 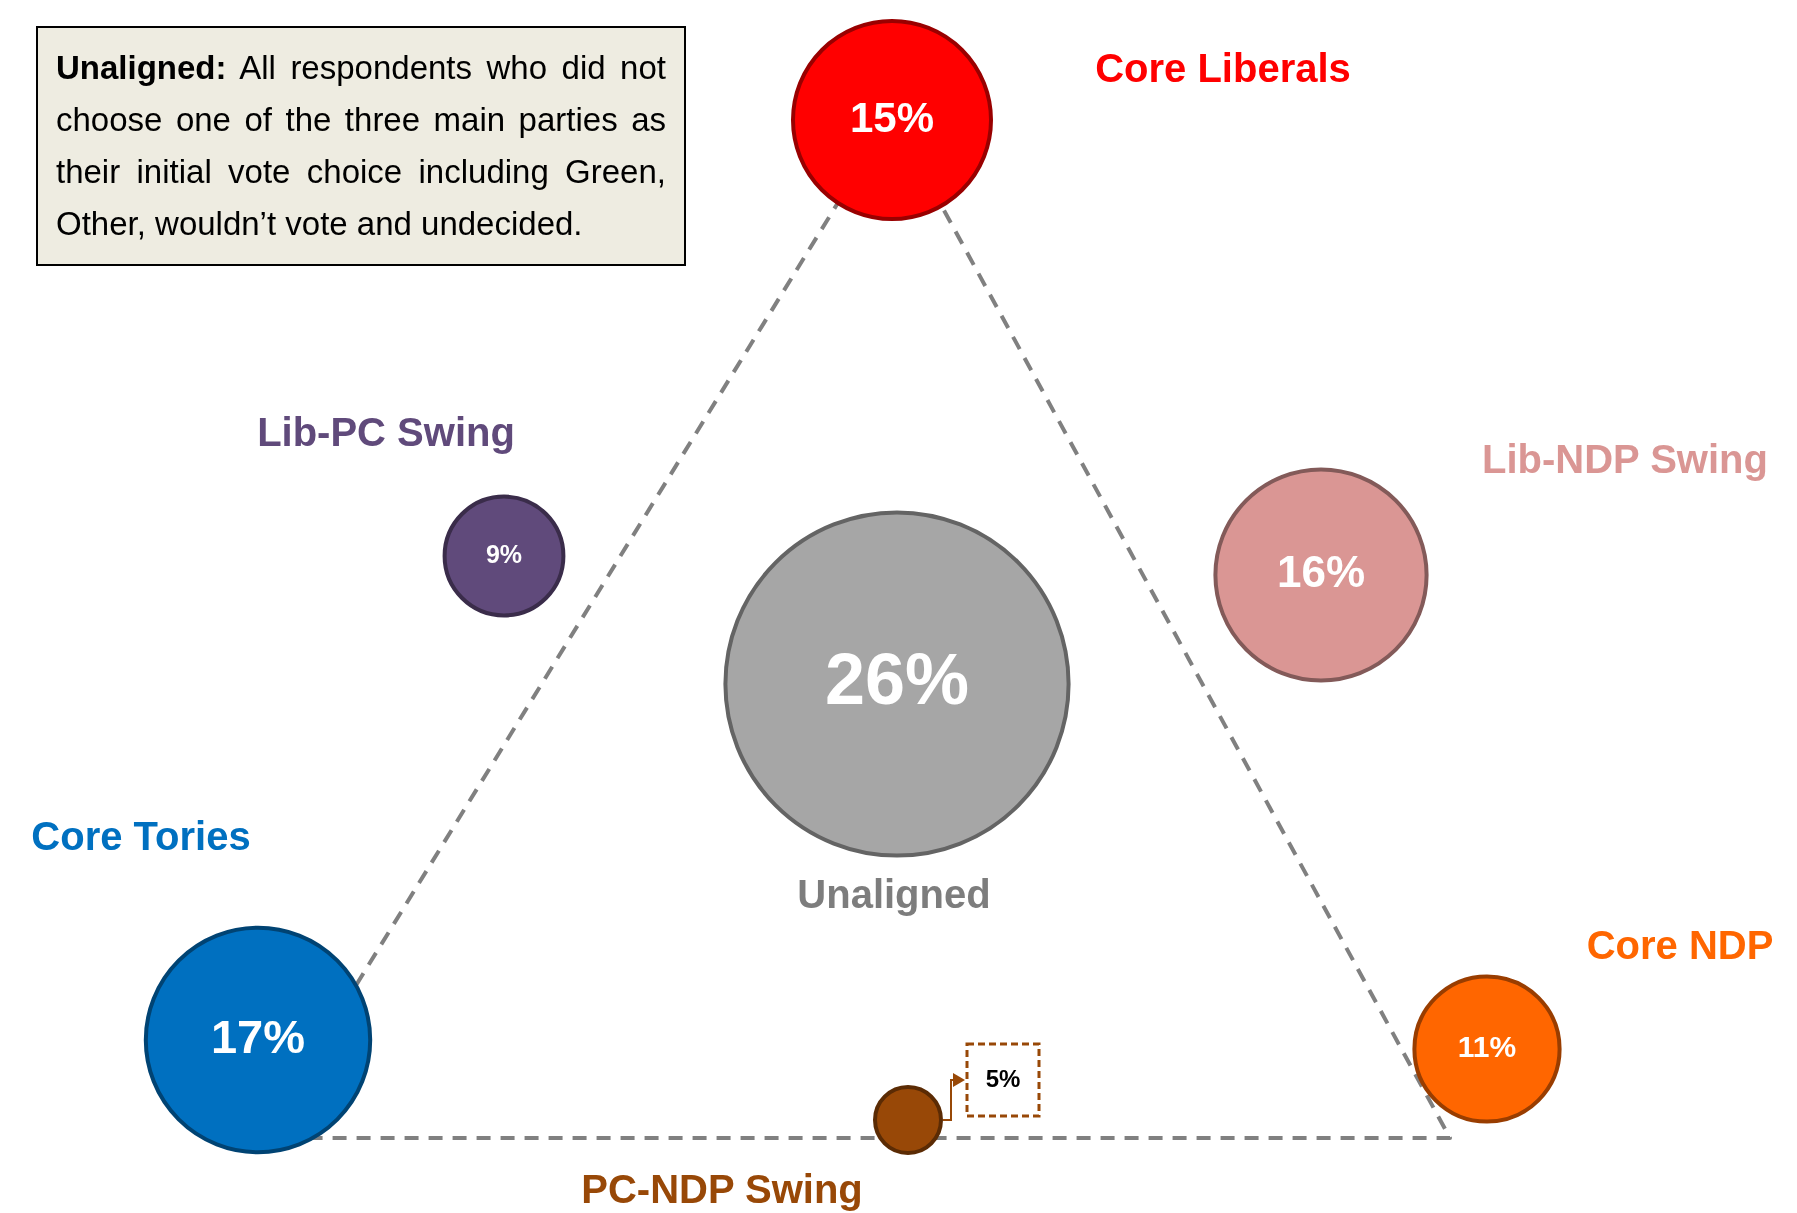 What do you see at coordinates (1321, 572) in the screenshot?
I see `data-label: 16%` at bounding box center [1321, 572].